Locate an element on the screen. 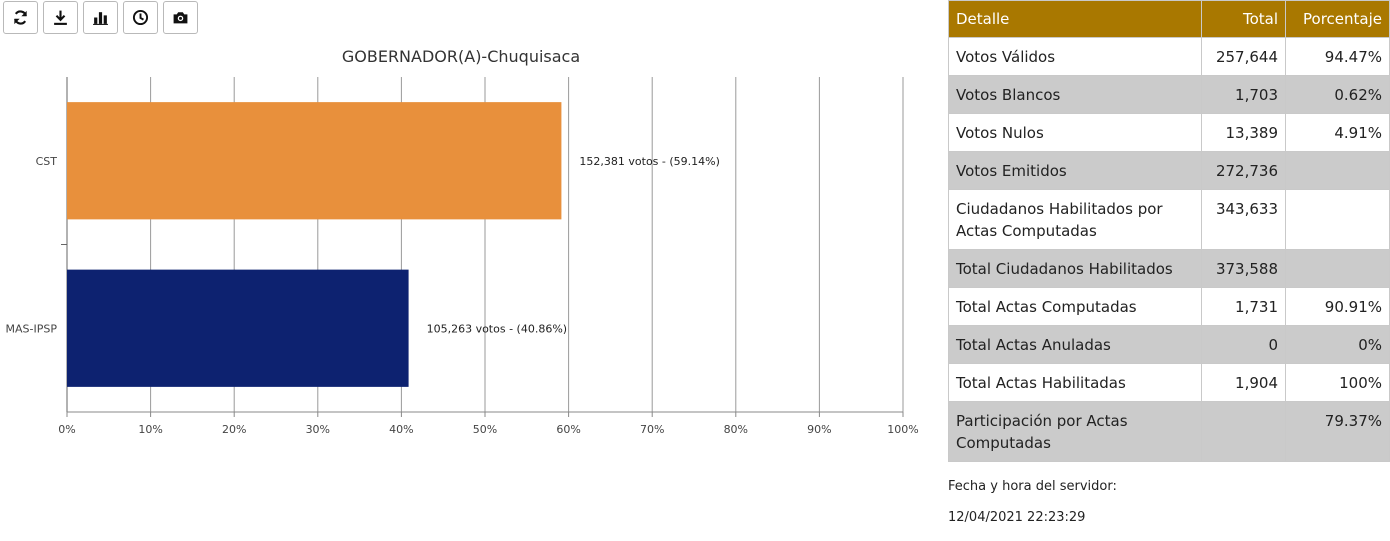 This screenshot has width=1390, height=541. cell-total: 1,904 is located at coordinates (1243, 382).